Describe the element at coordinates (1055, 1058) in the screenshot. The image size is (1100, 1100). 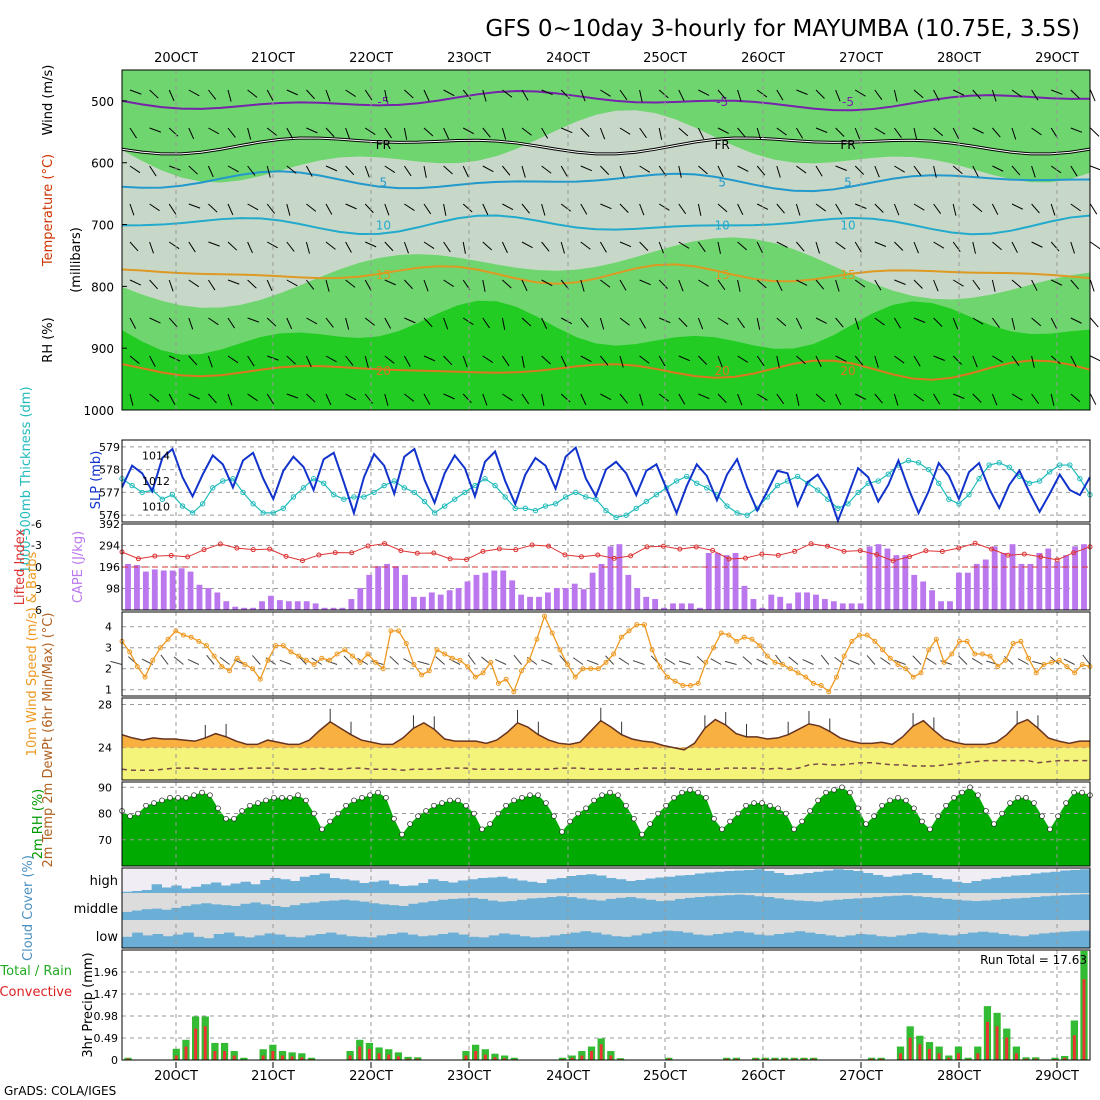
I see `precip-total-bar` at that location.